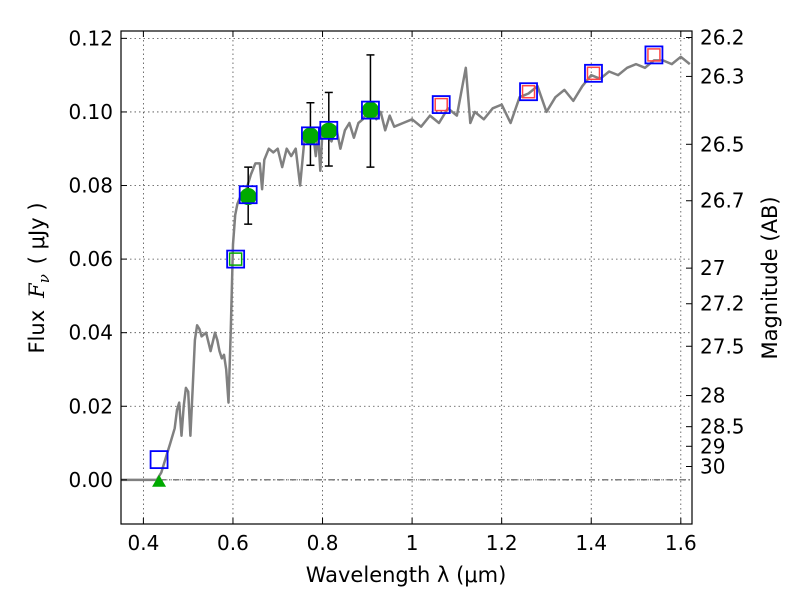  What do you see at coordinates (143, 543) in the screenshot?
I see `x-tick-label: 0.4` at bounding box center [143, 543].